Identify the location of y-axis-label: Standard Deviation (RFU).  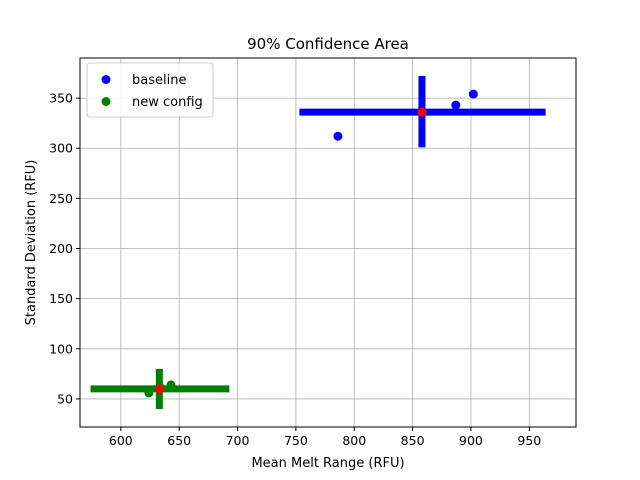
(31, 243).